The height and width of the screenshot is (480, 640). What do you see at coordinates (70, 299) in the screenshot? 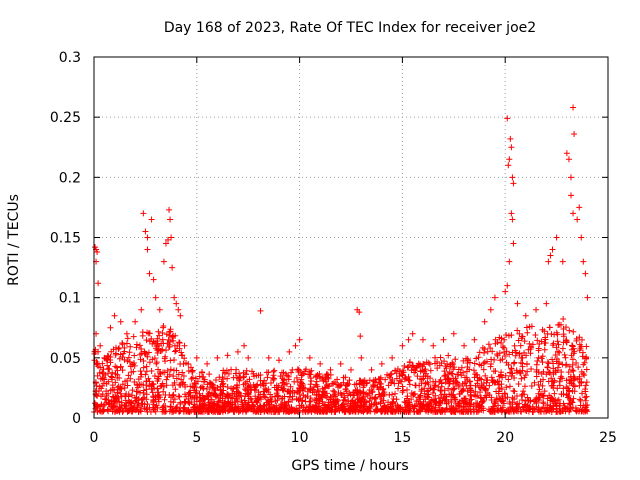
I see `y-tick-label: 0.1` at bounding box center [70, 299].